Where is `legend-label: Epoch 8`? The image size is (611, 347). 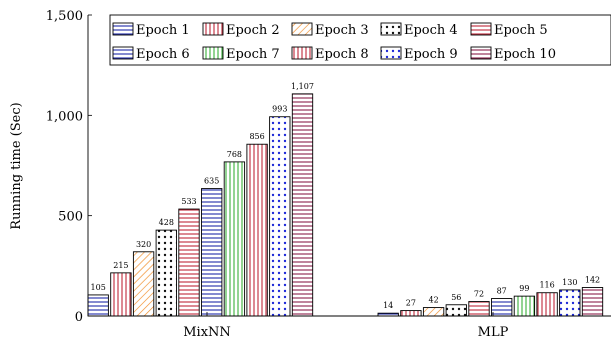 legend-label: Epoch 8 is located at coordinates (342, 54).